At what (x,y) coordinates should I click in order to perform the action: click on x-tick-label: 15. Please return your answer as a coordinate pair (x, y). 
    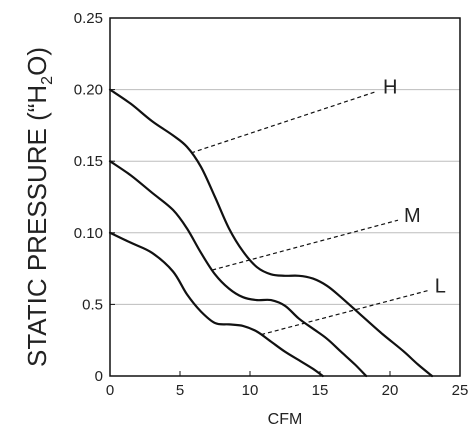
    Looking at the image, I should click on (320, 390).